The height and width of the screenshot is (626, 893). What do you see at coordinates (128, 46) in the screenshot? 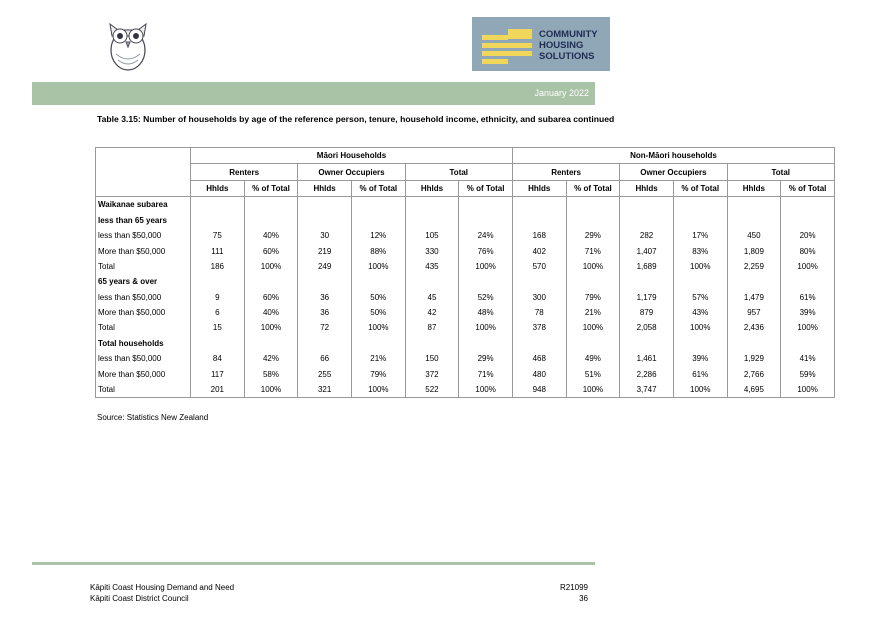
I see `owl-logo` at bounding box center [128, 46].